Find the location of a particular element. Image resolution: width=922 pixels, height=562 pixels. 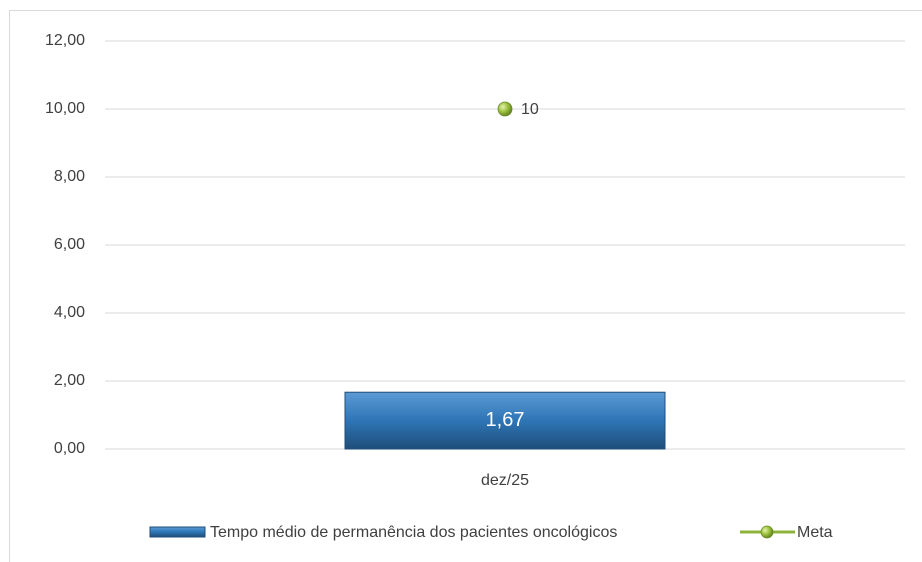

y-tick-label: 6,00 is located at coordinates (69, 244).